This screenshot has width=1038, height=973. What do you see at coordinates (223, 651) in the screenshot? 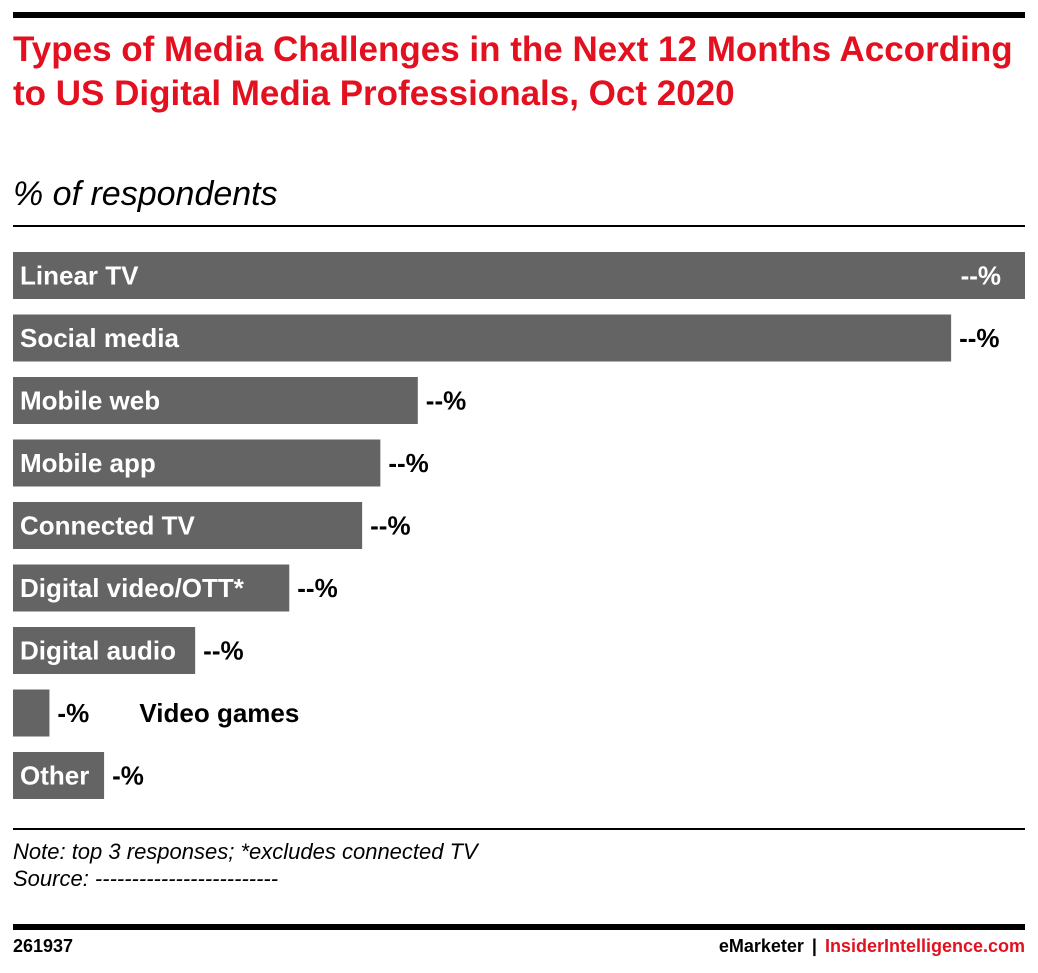
I see `value-label-6: --%` at bounding box center [223, 651].